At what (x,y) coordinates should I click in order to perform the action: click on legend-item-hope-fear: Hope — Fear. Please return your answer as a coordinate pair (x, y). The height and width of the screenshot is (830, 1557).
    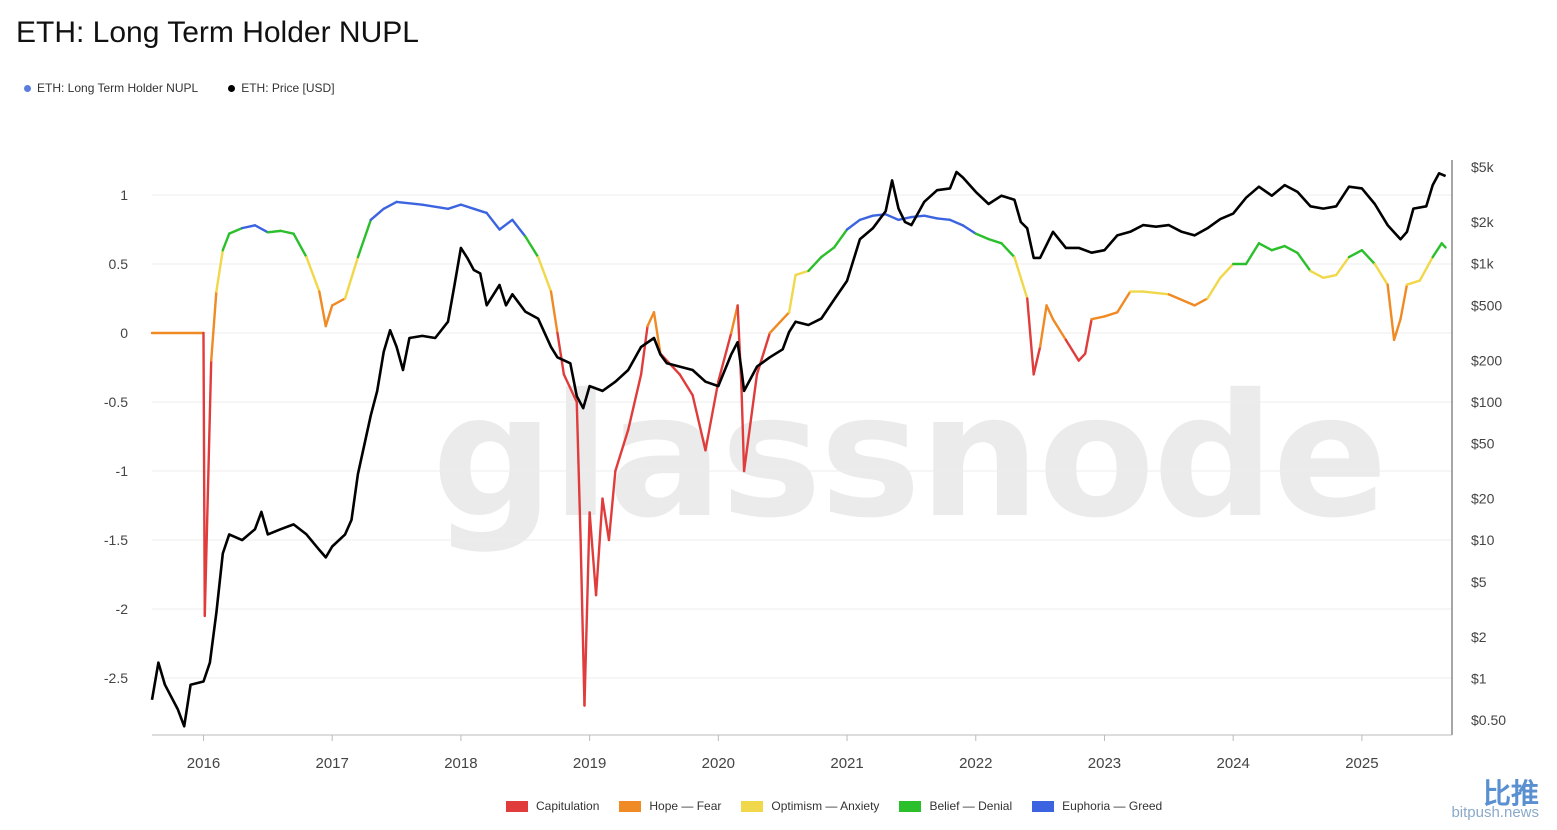
    Looking at the image, I should click on (670, 806).